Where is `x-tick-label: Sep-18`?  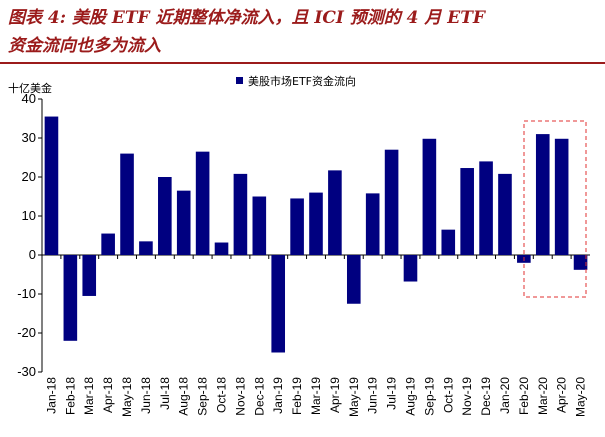
x-tick-label: Sep-18 is located at coordinates (203, 396).